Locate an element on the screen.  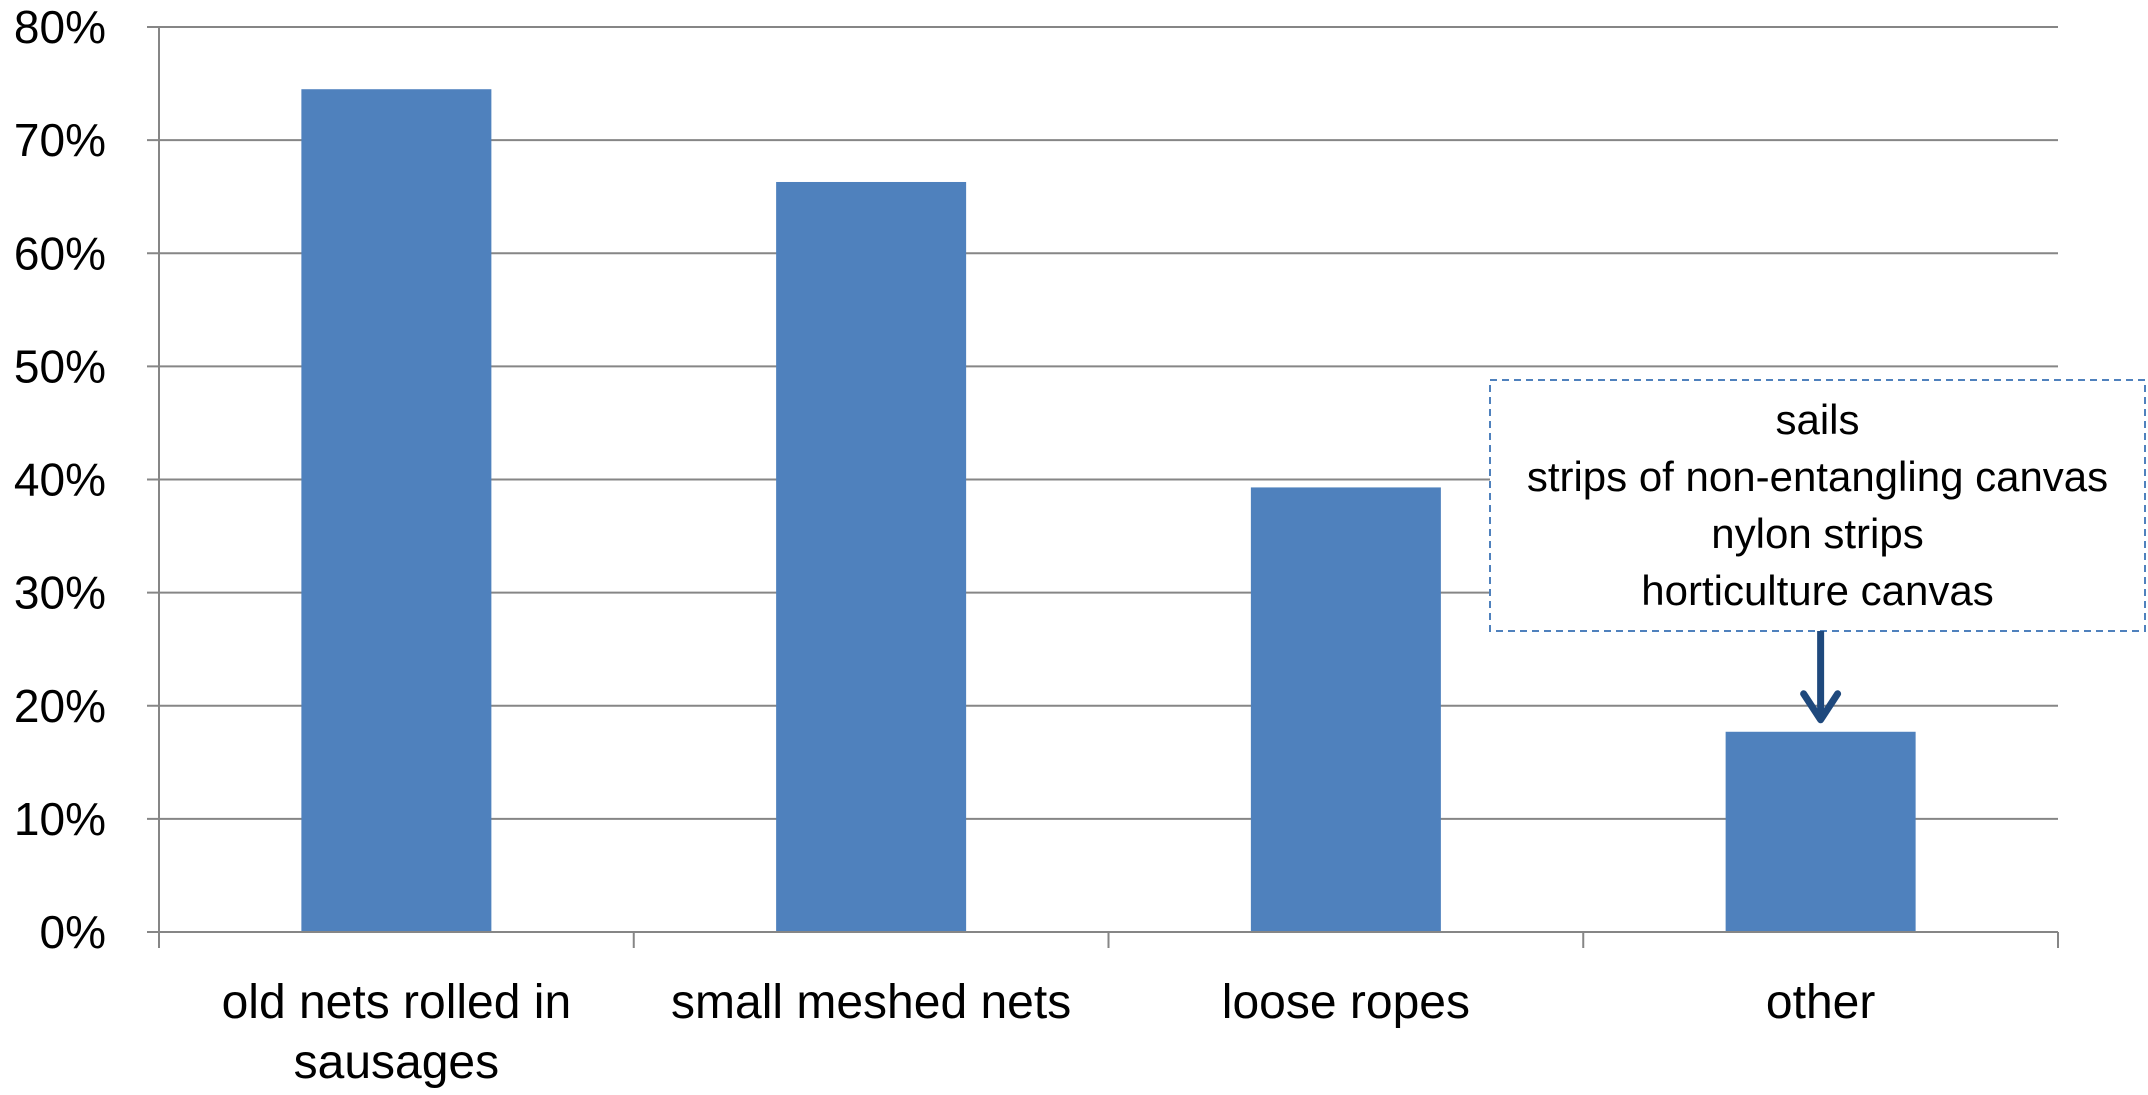
category-label-line: old nets rolled in is located at coordinates (397, 1002).